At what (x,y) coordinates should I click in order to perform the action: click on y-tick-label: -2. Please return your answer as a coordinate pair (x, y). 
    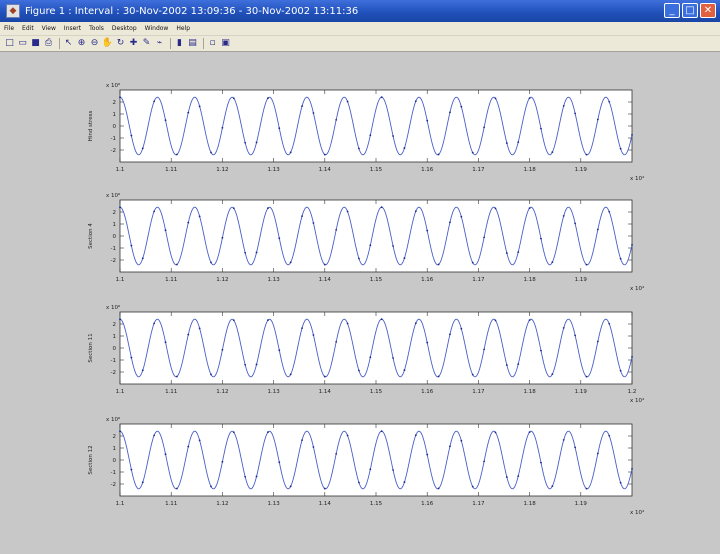
    Looking at the image, I should click on (113, 373).